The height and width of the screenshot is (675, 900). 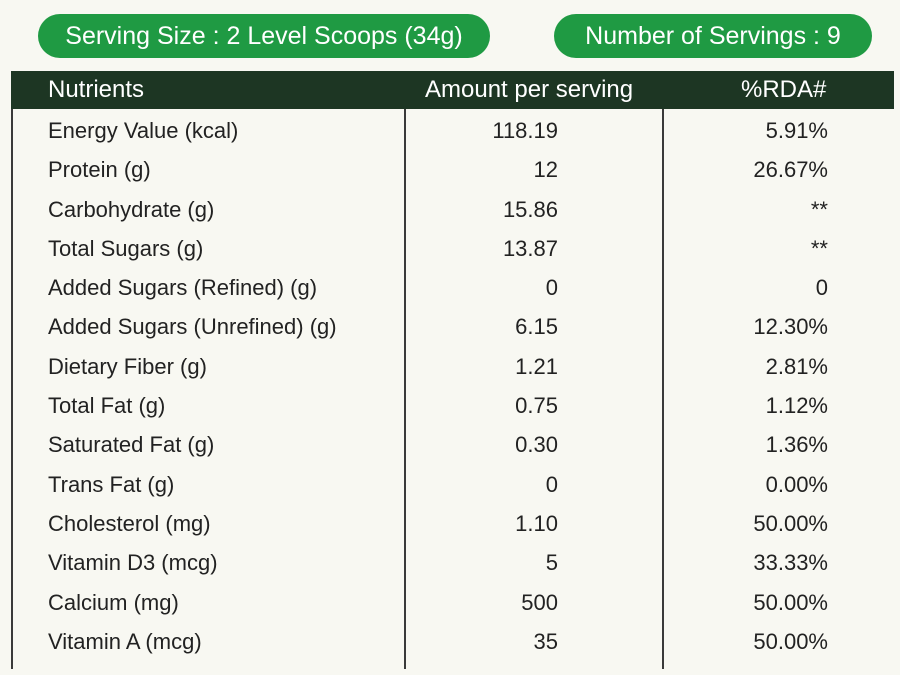 What do you see at coordinates (790, 563) in the screenshot?
I see `nutrient-rda: 33.33%` at bounding box center [790, 563].